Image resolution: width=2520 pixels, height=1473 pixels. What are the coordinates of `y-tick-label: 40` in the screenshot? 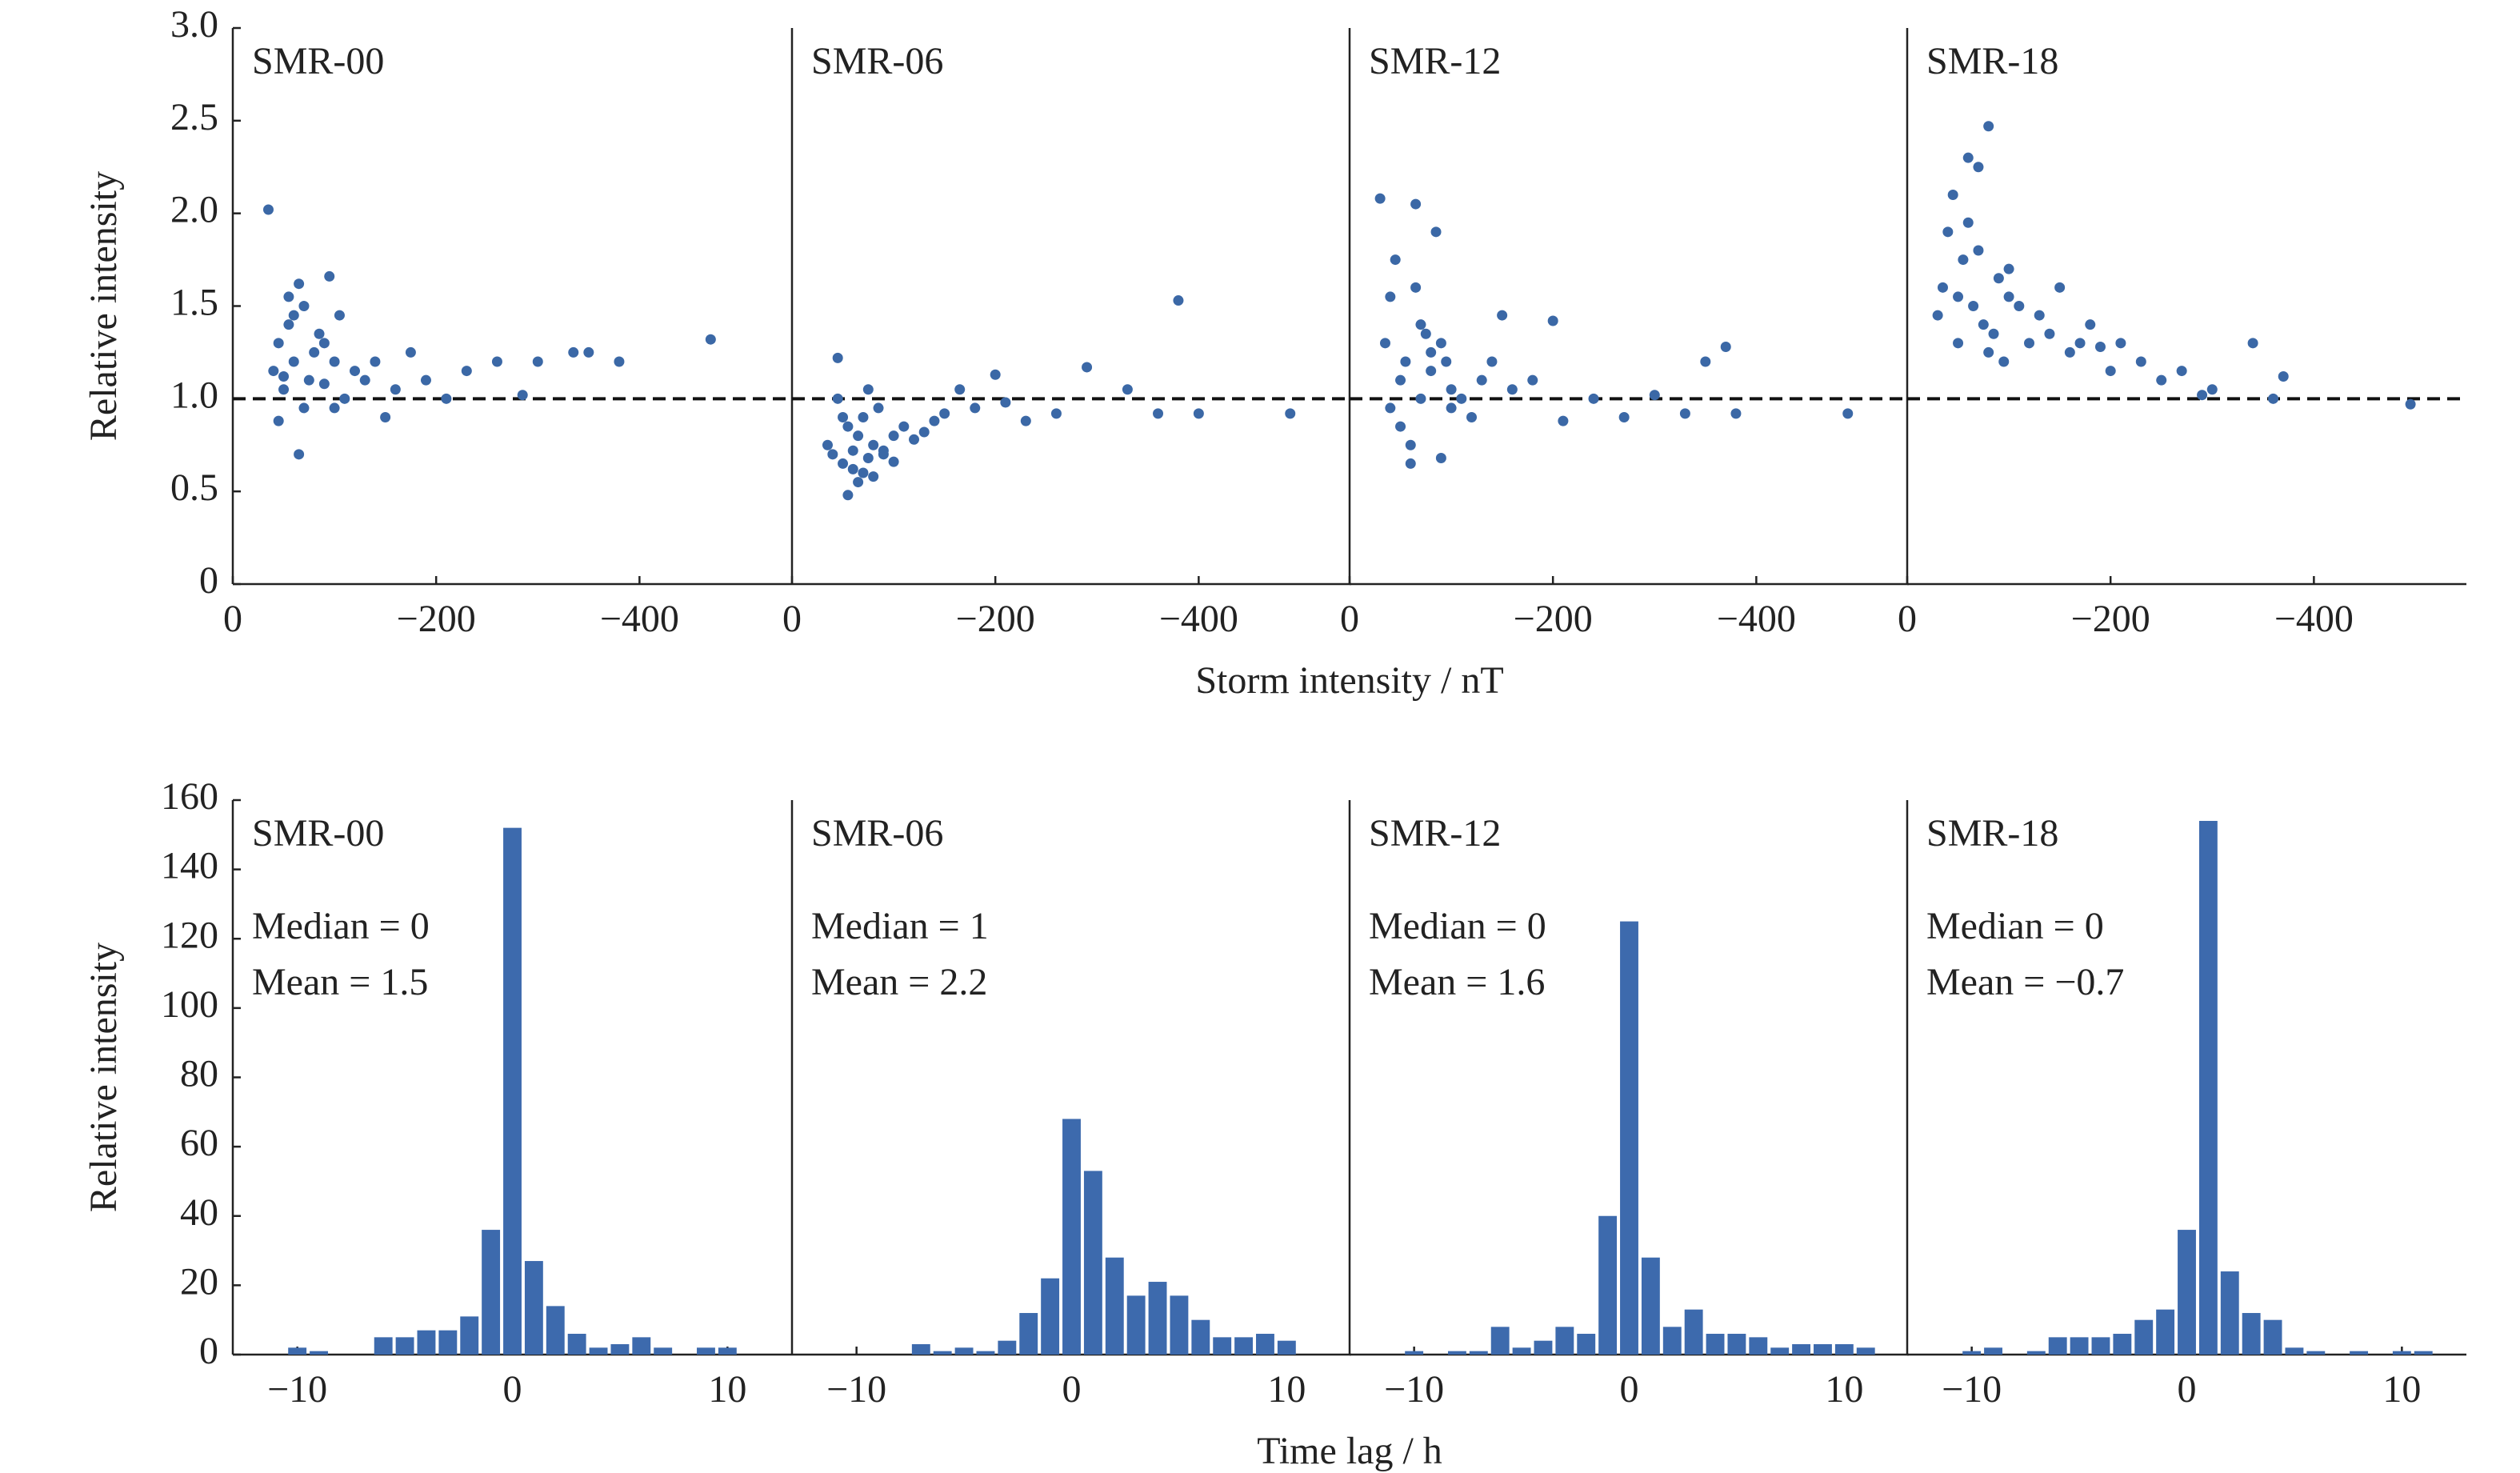 It's located at (199, 1212).